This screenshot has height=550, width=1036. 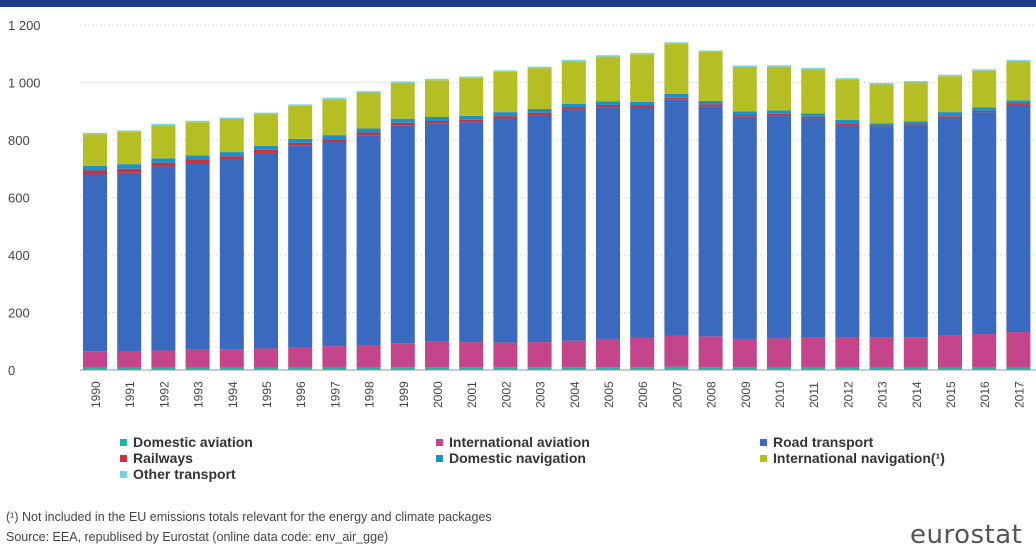 I want to click on x-tick-label: 2004, so click(x=575, y=394).